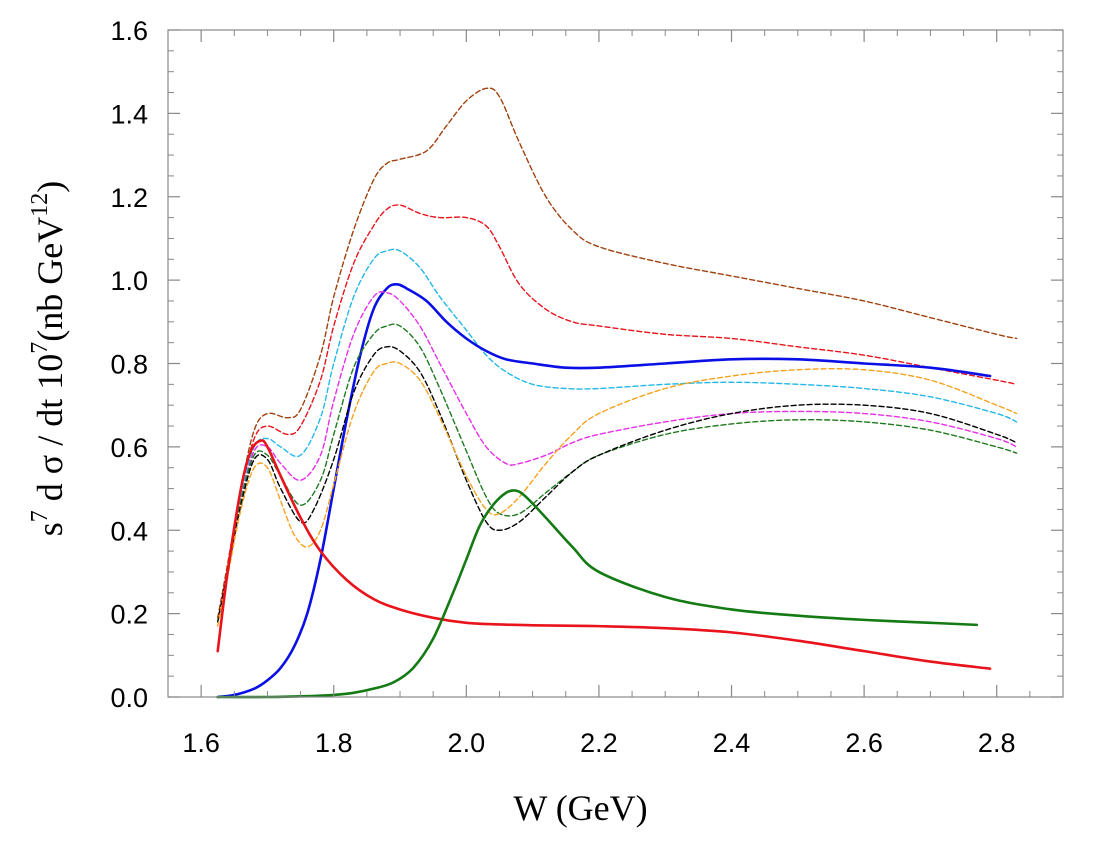 The image size is (1100, 850). What do you see at coordinates (129, 365) in the screenshot?
I see `y-tick-label: 0.8` at bounding box center [129, 365].